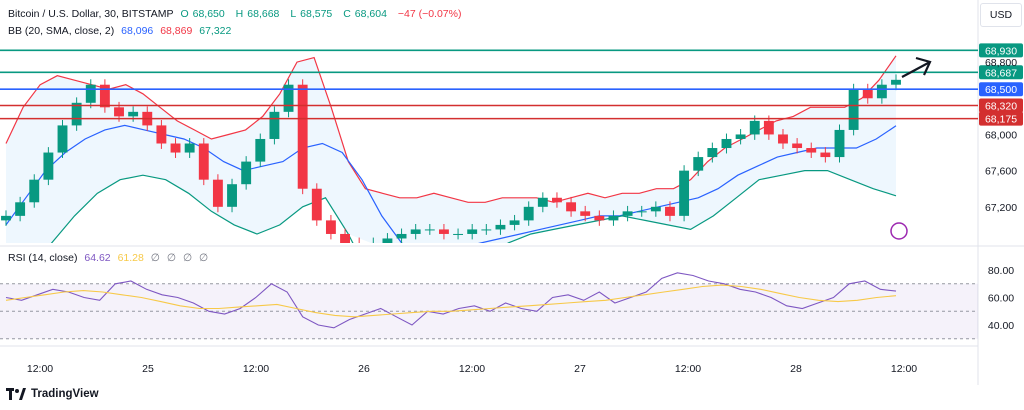 This screenshot has width=1024, height=410. Describe the element at coordinates (311, 14) in the screenshot. I see `low-value: L 68,575` at that location.